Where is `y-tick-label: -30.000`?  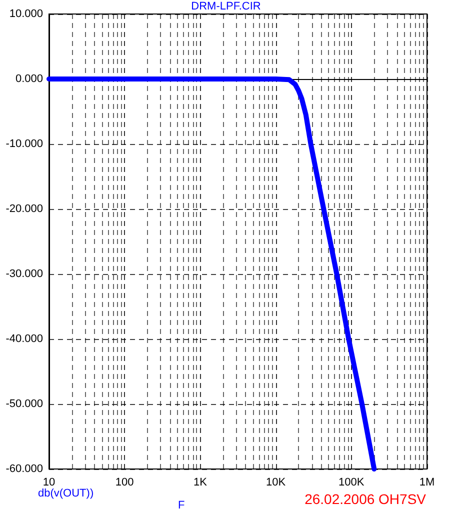 y-tick-label: -30.000 is located at coordinates (24, 274).